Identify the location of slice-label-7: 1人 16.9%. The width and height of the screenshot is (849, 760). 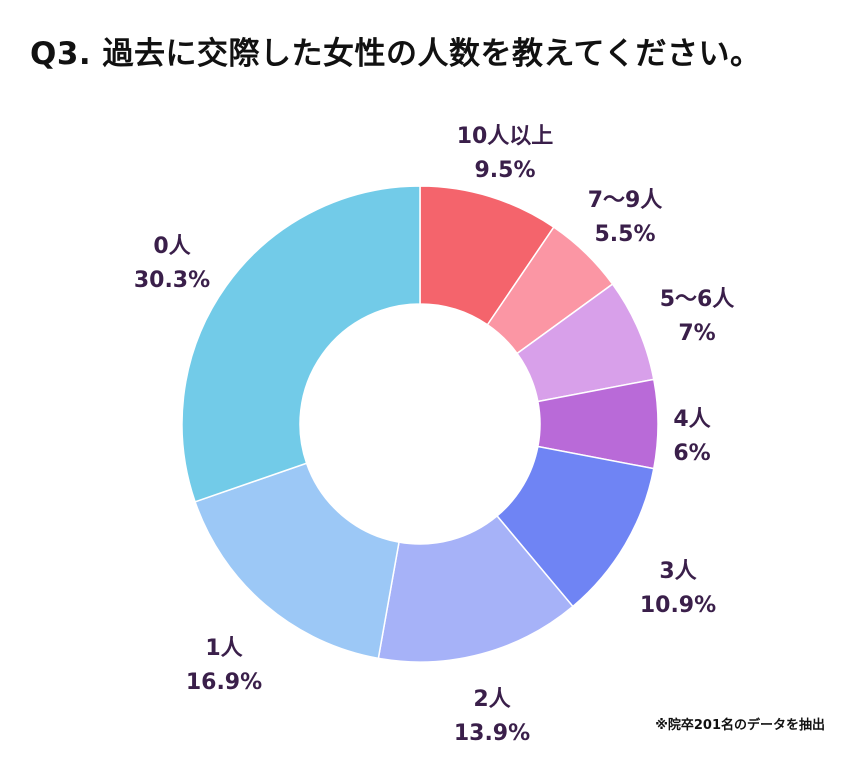
(224, 665).